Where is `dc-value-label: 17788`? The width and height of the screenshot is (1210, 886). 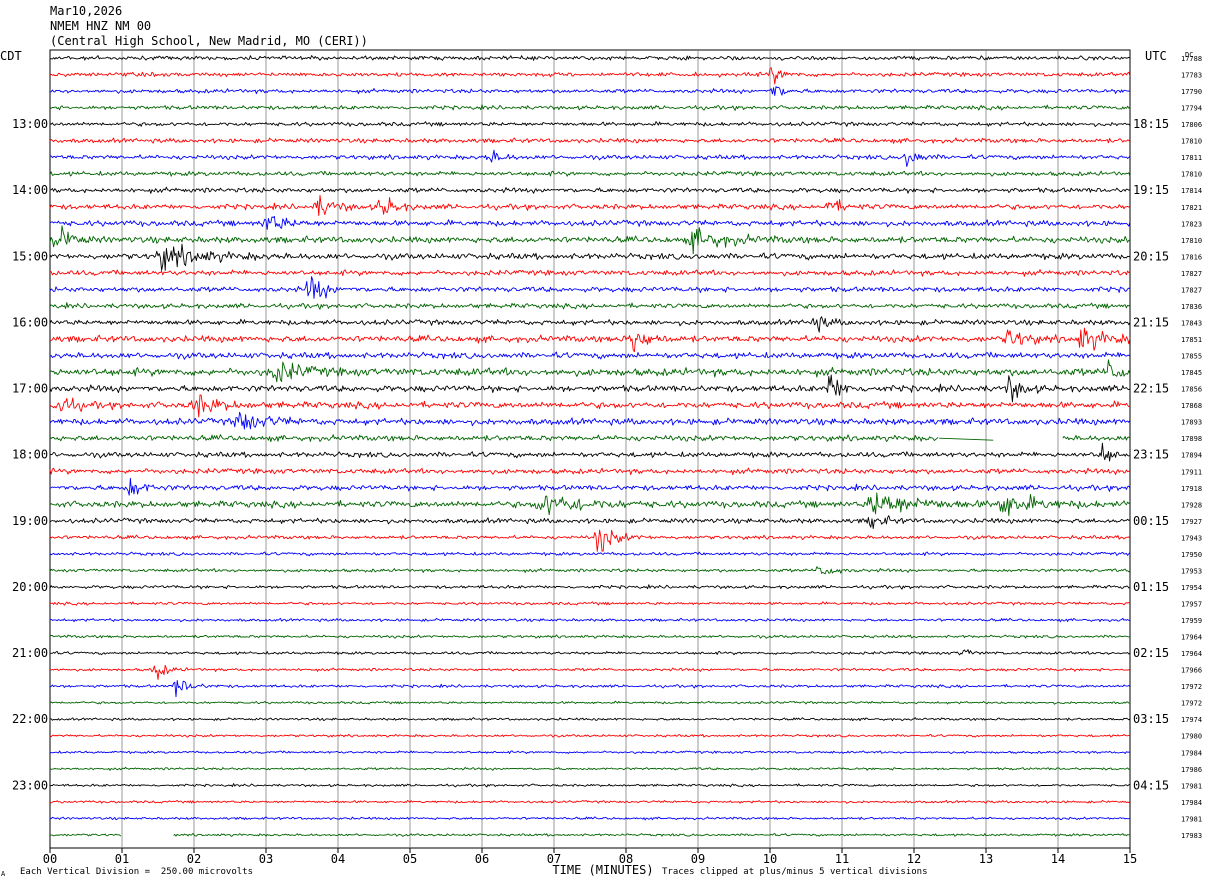
dc-value-label: 17788 is located at coordinates (1191, 59).